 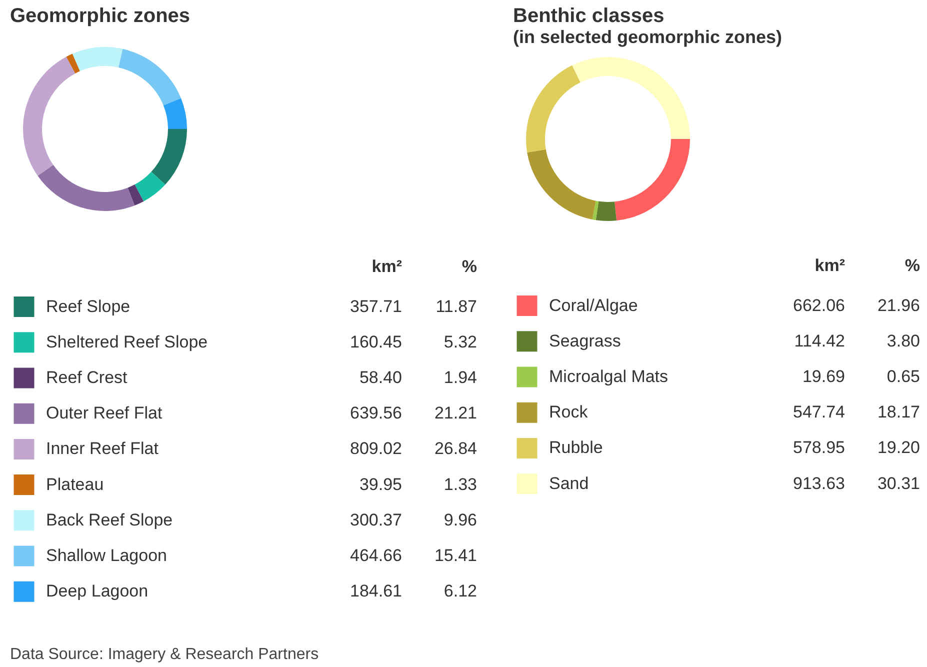 What do you see at coordinates (569, 483) in the screenshot?
I see `legend-label: Sand` at bounding box center [569, 483].